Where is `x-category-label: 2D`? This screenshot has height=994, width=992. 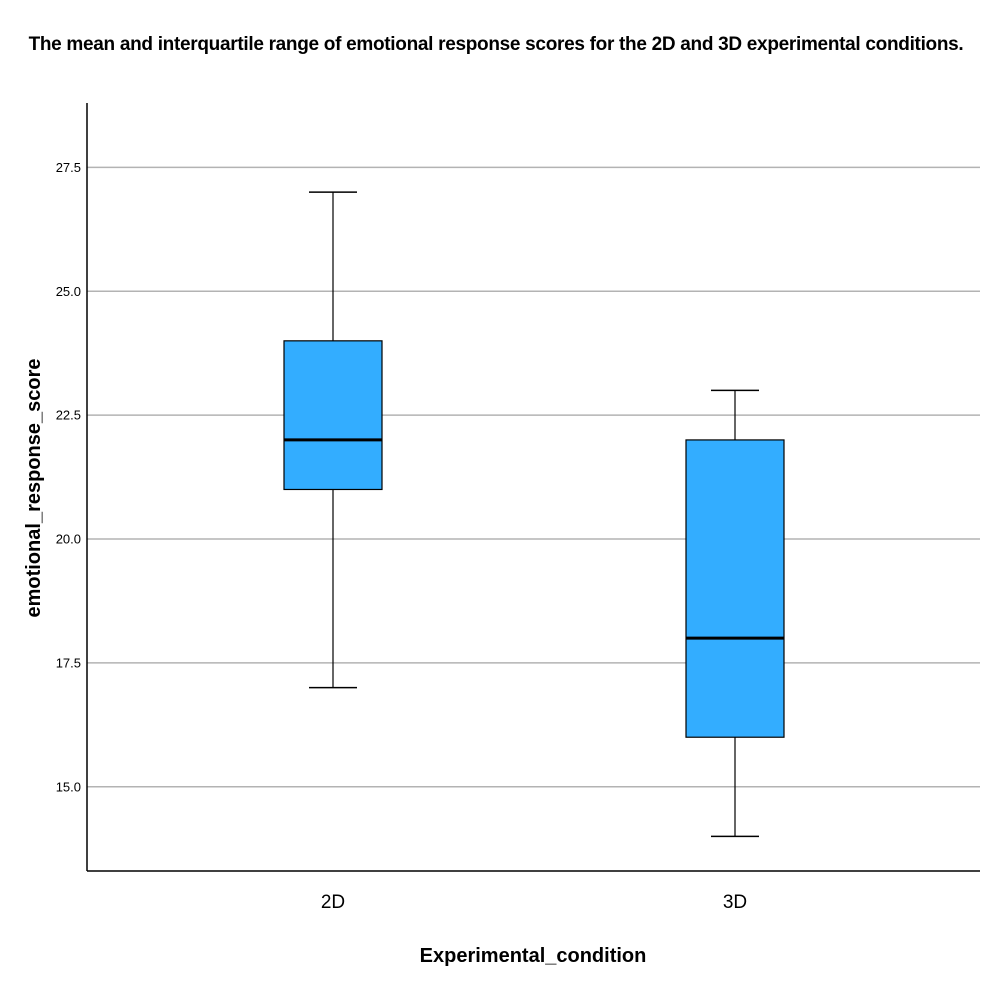 x-category-label: 2D is located at coordinates (333, 902).